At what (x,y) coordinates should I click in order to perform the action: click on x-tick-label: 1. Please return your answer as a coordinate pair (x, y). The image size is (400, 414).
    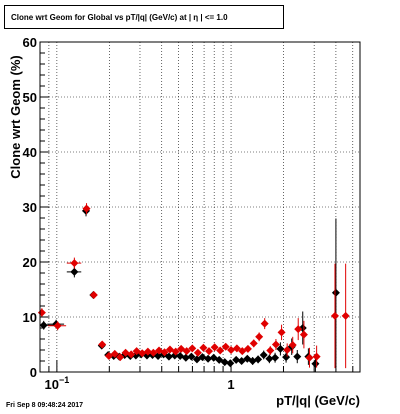
    Looking at the image, I should click on (230, 384).